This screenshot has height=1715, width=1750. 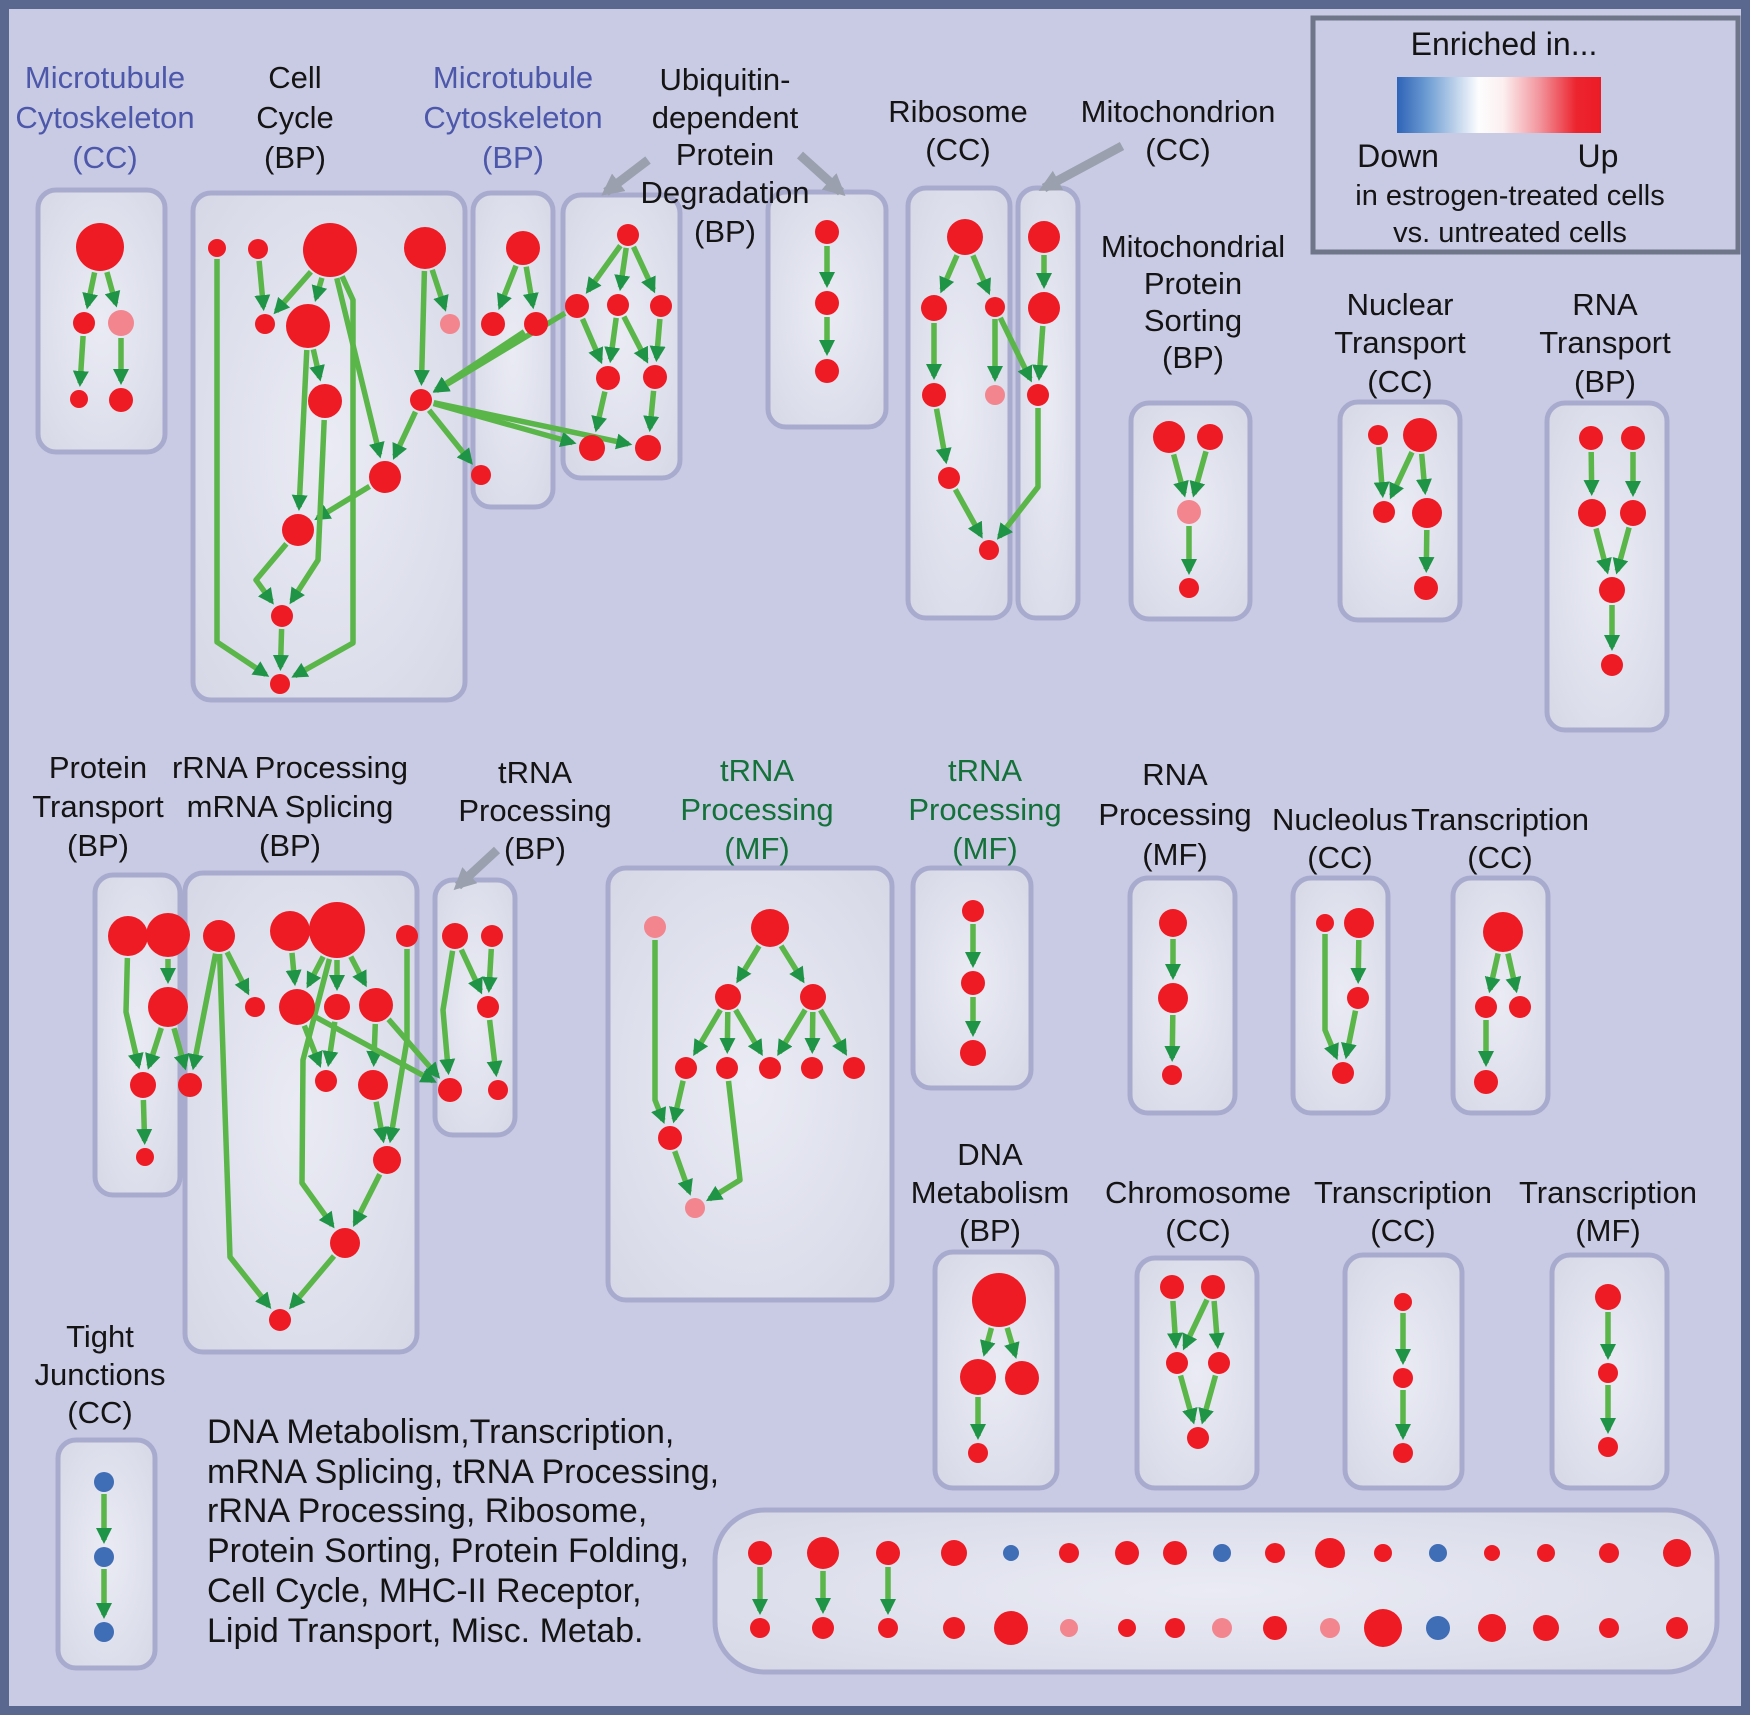 What do you see at coordinates (100, 1374) in the screenshot?
I see `group-label-tight-junctions-cc-line-1: Junctions` at bounding box center [100, 1374].